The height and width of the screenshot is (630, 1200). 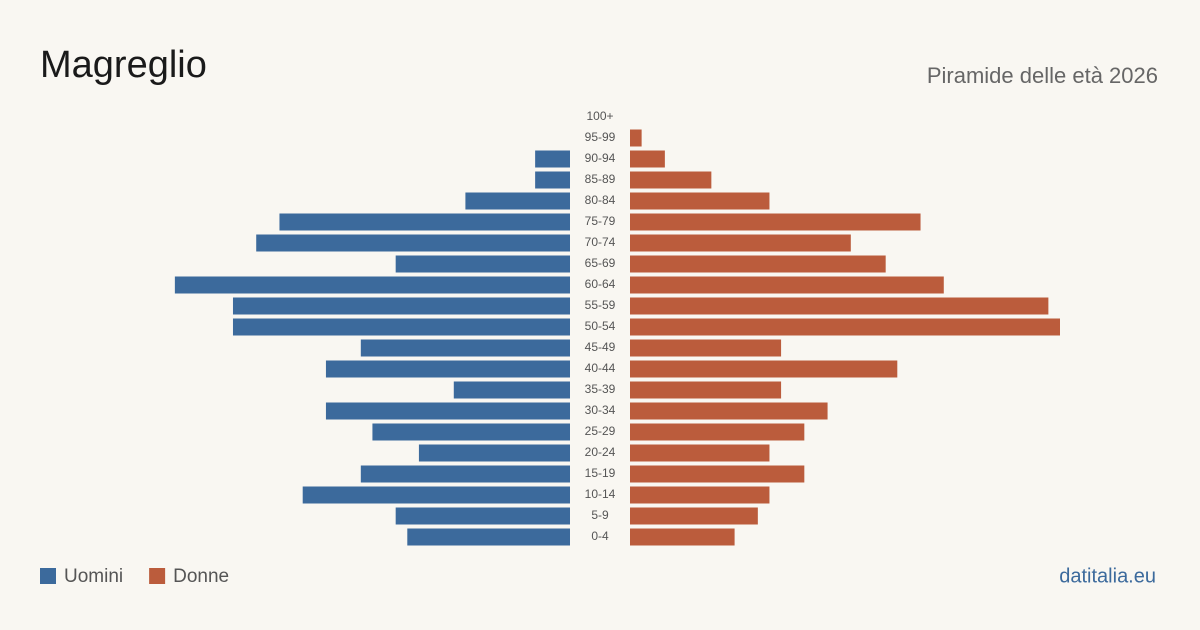 I want to click on age-label: 65-69, so click(x=600, y=263).